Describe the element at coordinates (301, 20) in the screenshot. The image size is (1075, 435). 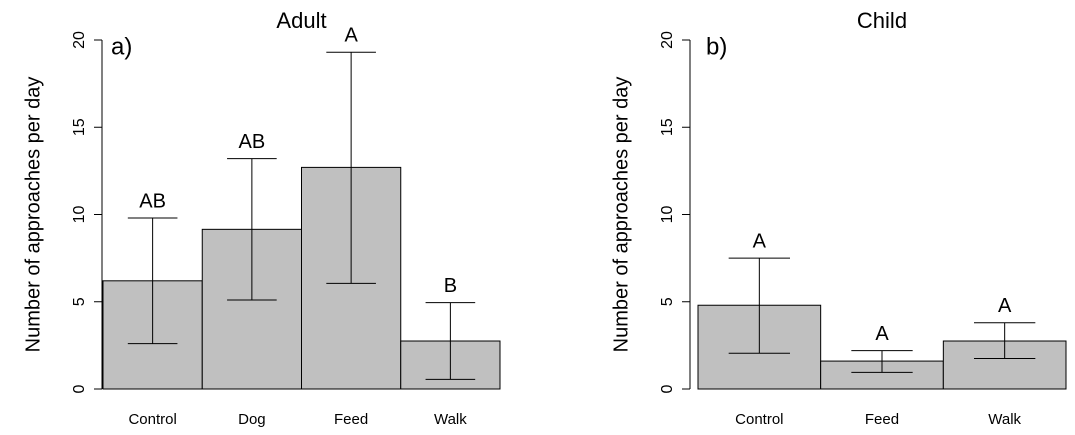
I see `chart-title: Adult` at that location.